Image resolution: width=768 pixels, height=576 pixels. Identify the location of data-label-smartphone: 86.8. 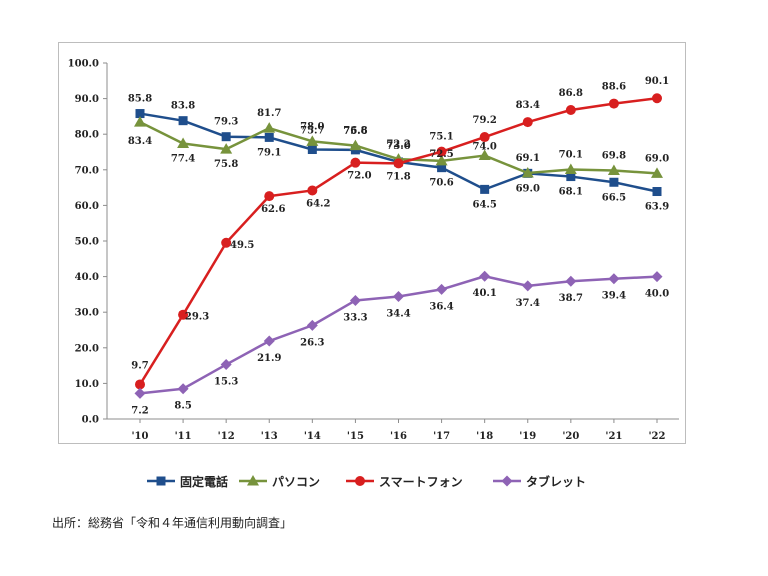
(571, 93).